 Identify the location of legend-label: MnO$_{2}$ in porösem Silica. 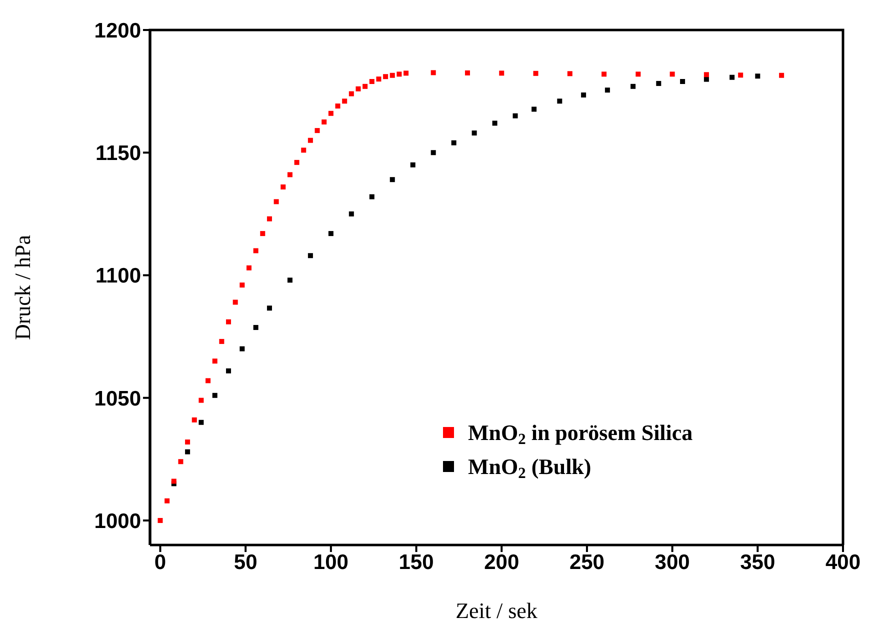
(580, 434).